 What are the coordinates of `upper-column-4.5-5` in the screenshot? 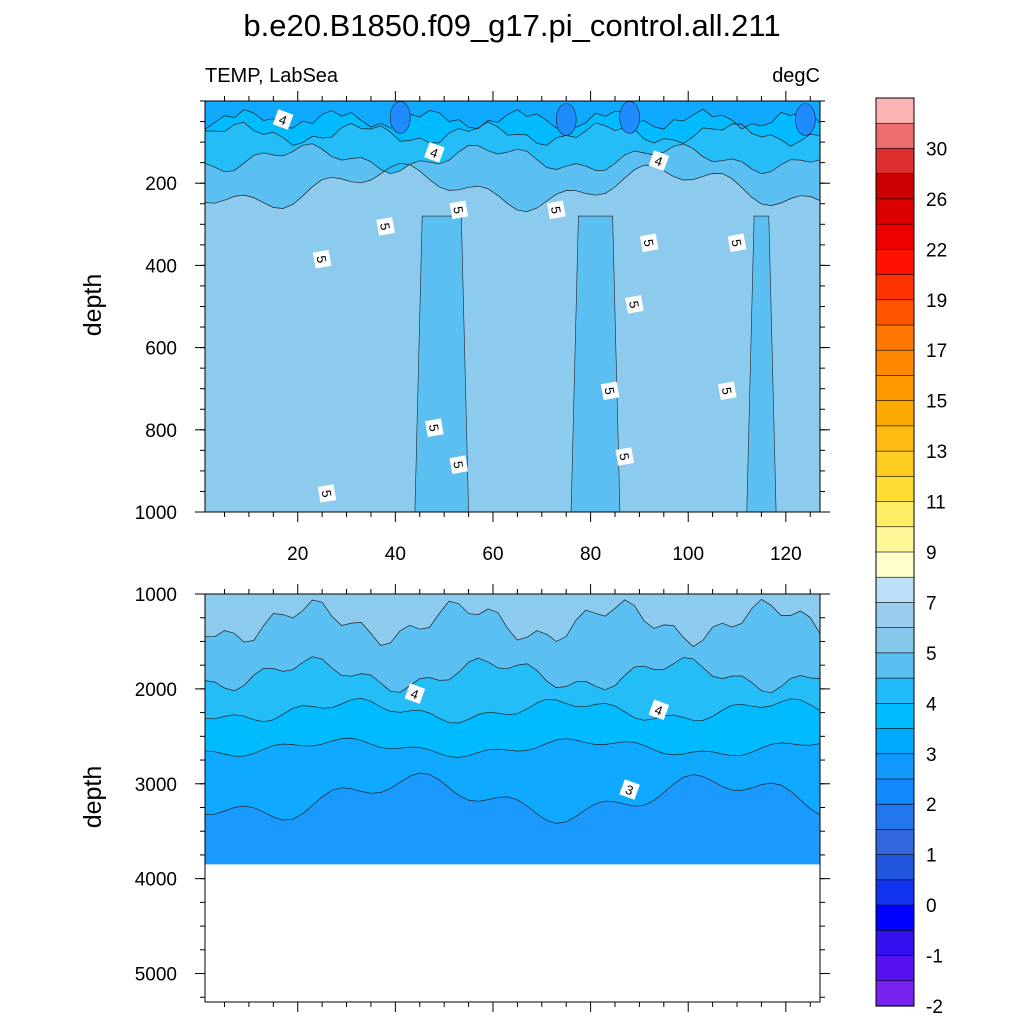 It's located at (595, 363).